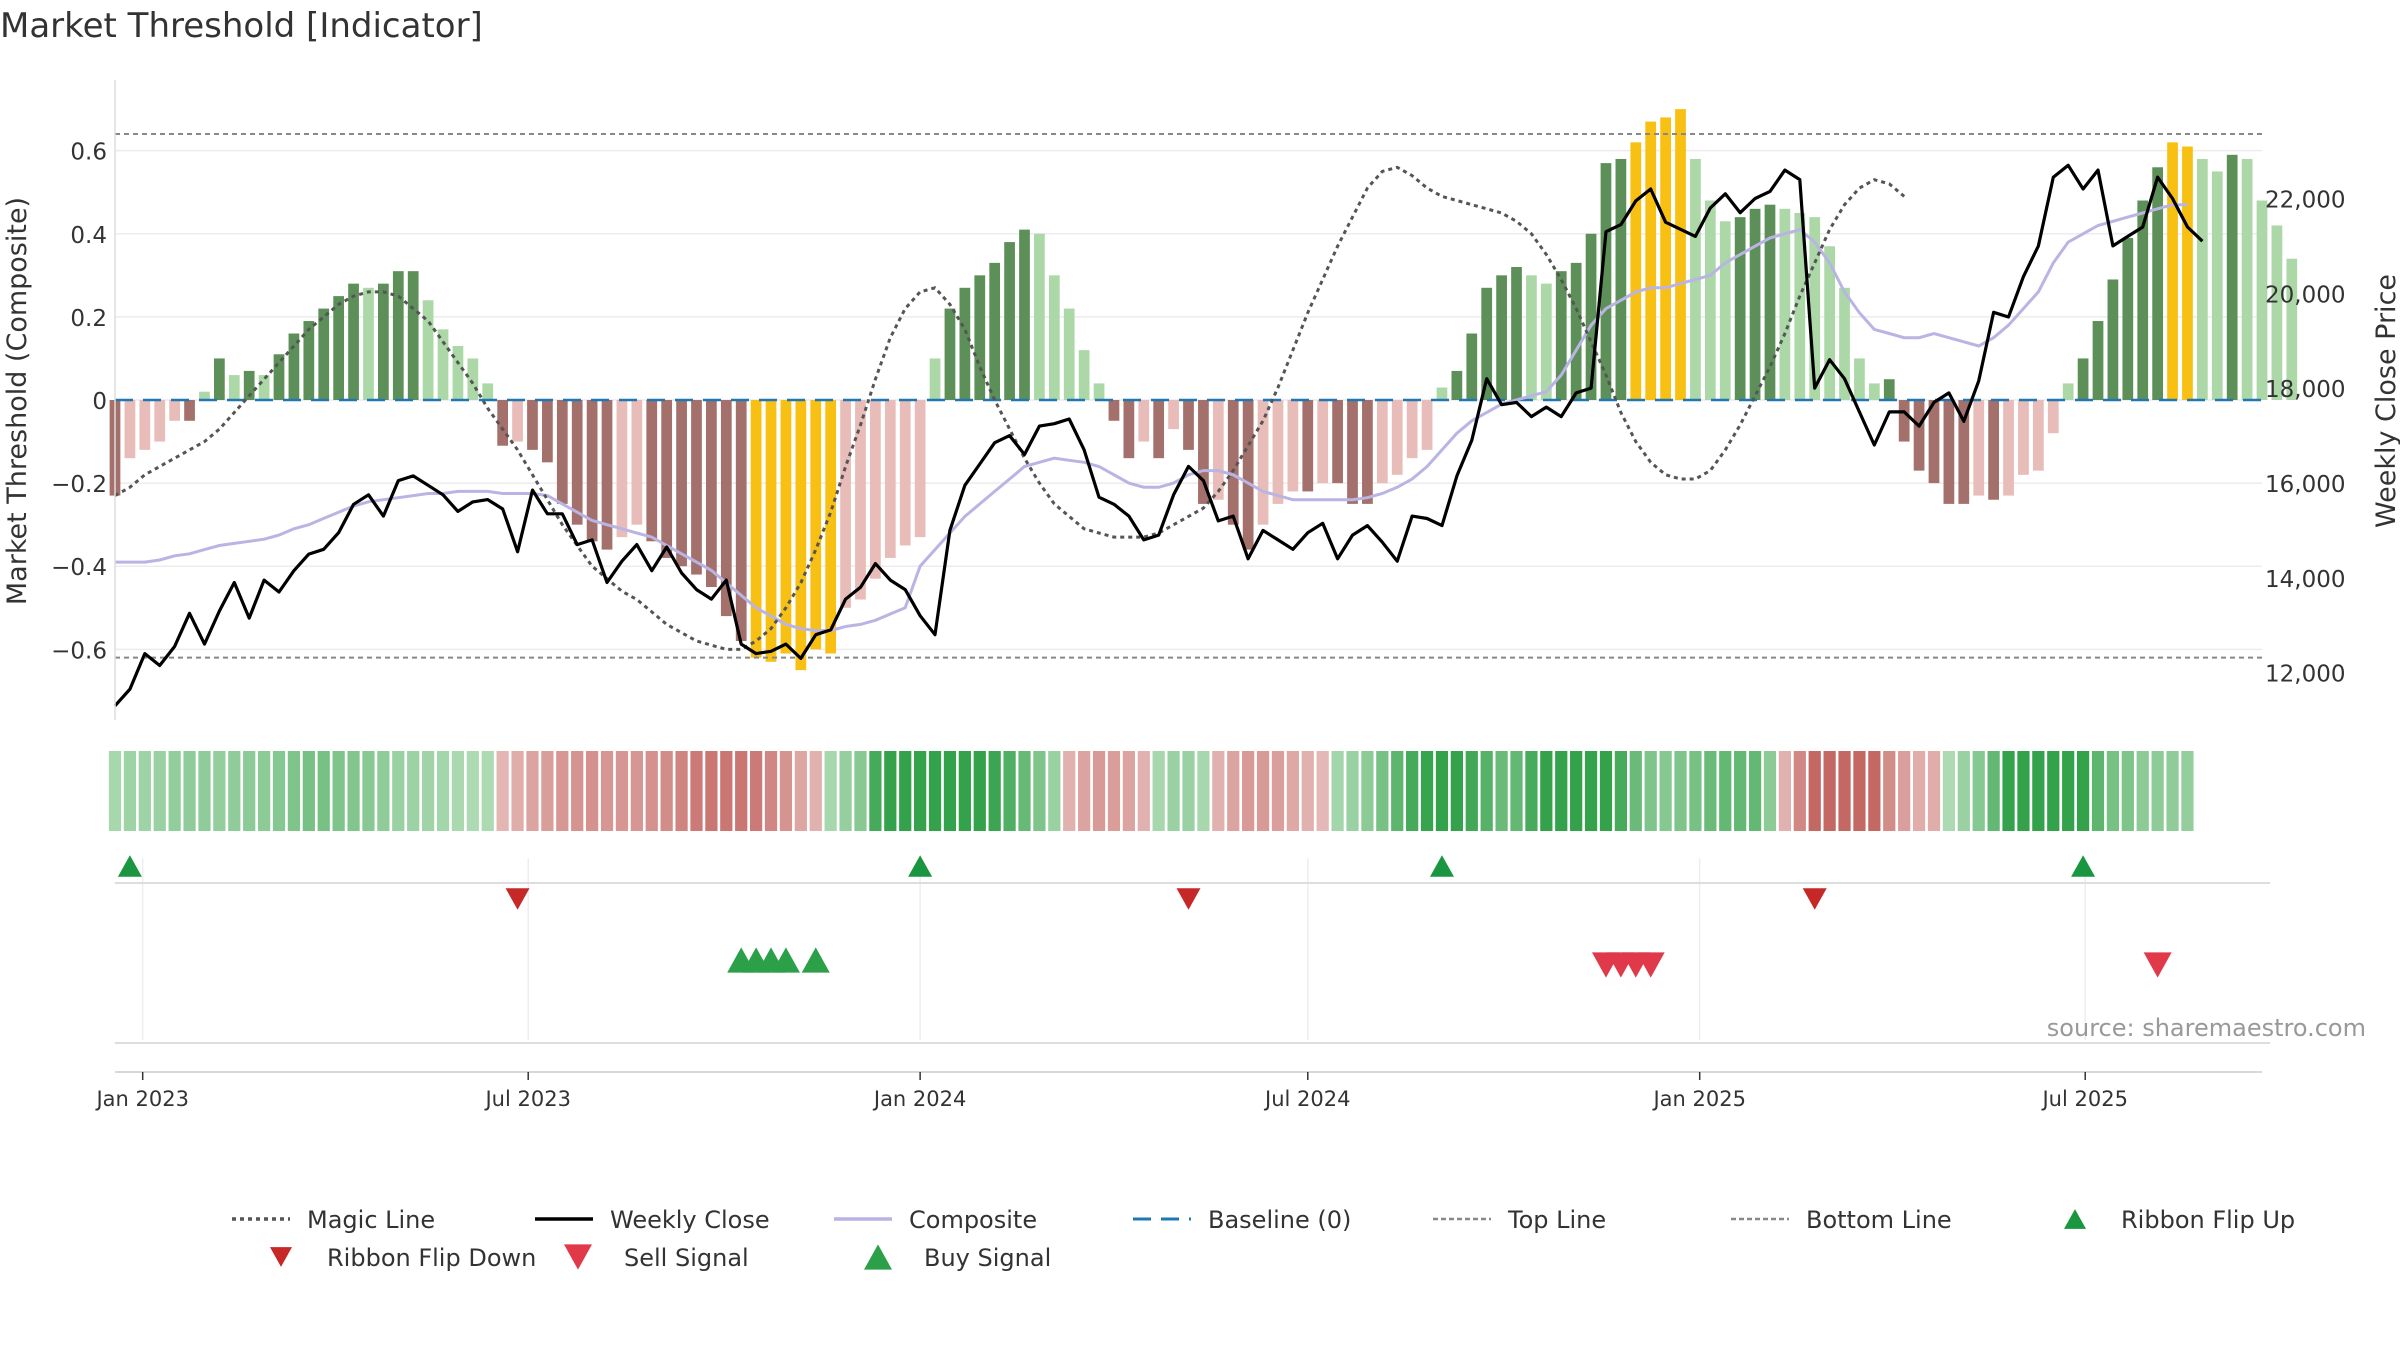  Describe the element at coordinates (2206, 1028) in the screenshot. I see `source-note: source: sharemaestro.com` at that location.